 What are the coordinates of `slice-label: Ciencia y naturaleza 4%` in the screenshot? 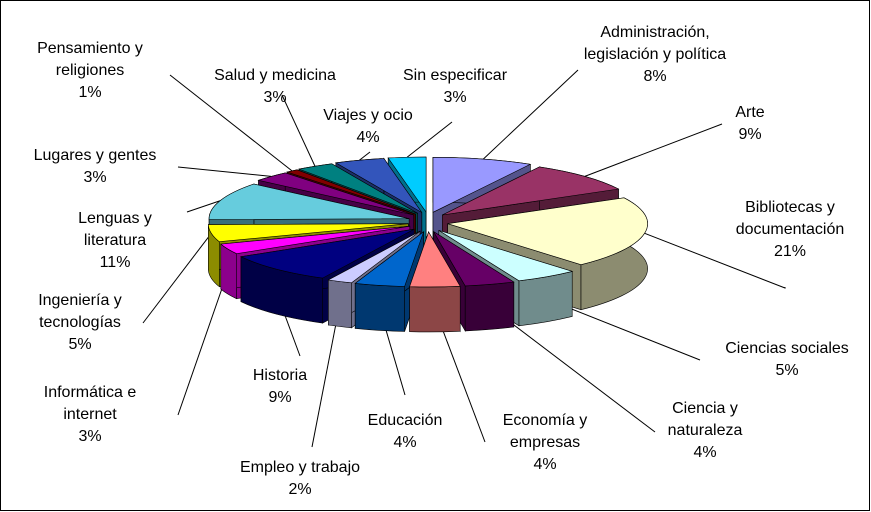 It's located at (705, 431).